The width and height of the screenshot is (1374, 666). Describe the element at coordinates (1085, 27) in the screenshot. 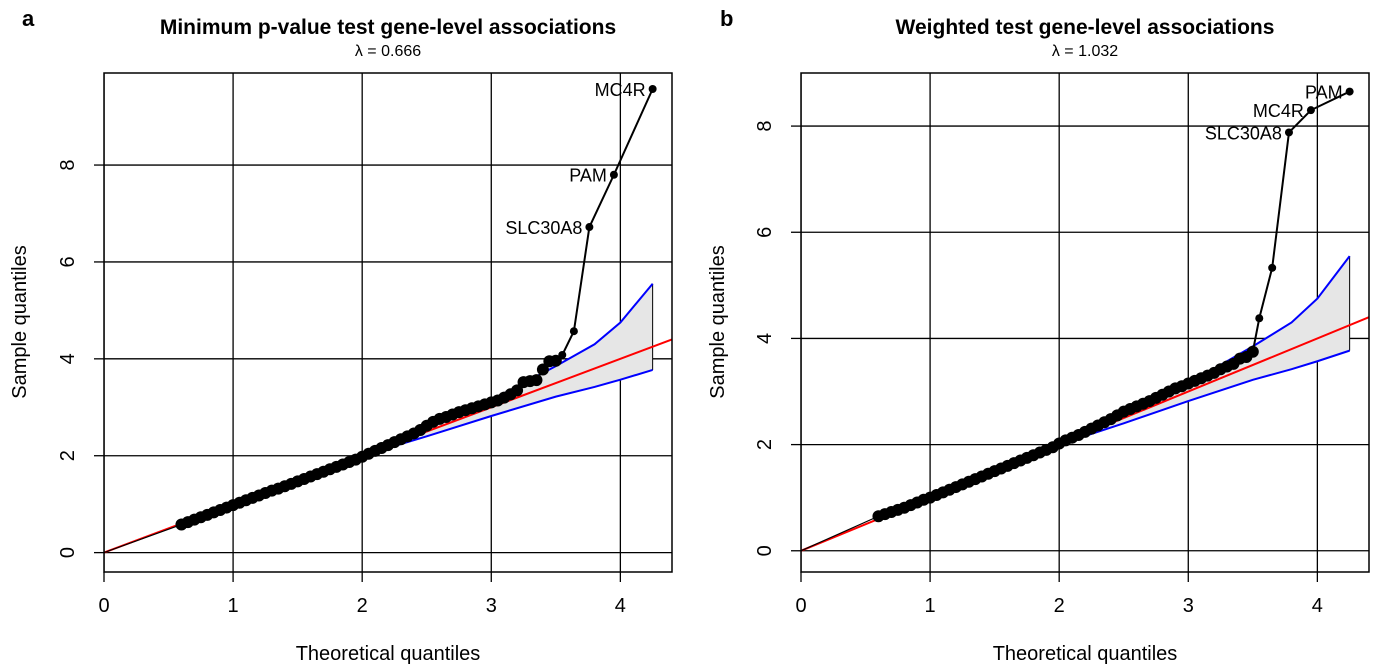

I see `chart-title: Weighted test gene-level associations` at that location.